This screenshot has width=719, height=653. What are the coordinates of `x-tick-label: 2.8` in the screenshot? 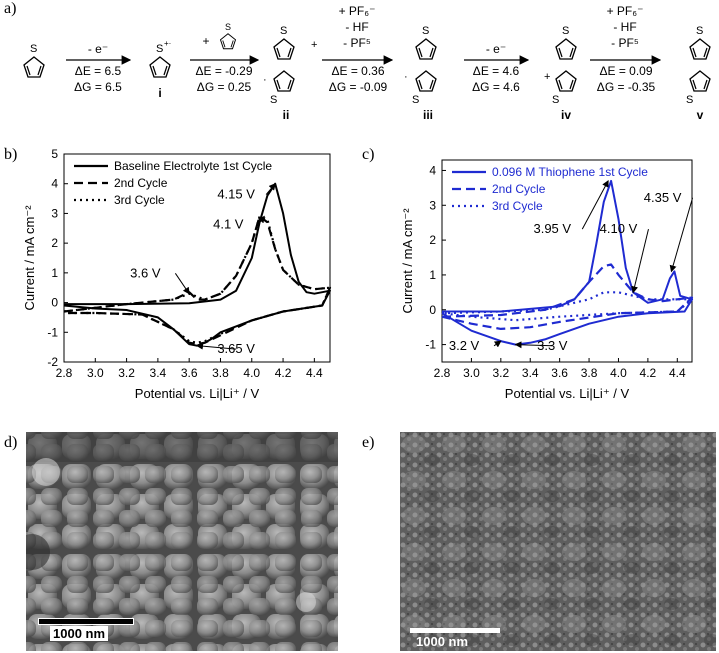 It's located at (64, 373).